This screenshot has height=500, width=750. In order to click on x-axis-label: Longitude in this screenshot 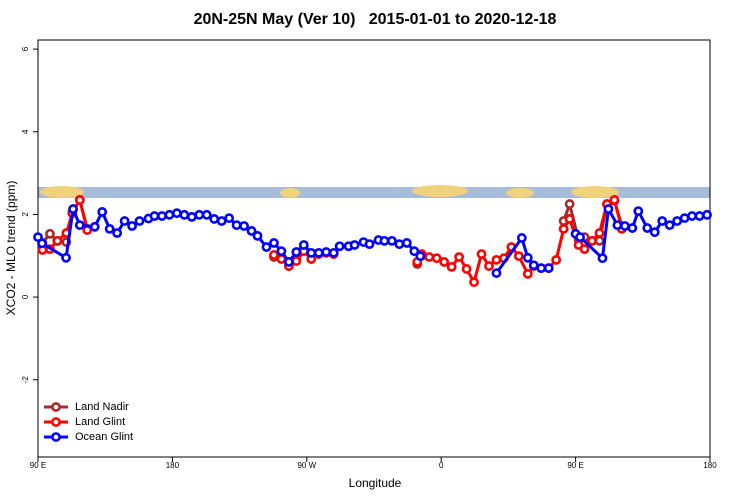, I will do `click(375, 483)`.